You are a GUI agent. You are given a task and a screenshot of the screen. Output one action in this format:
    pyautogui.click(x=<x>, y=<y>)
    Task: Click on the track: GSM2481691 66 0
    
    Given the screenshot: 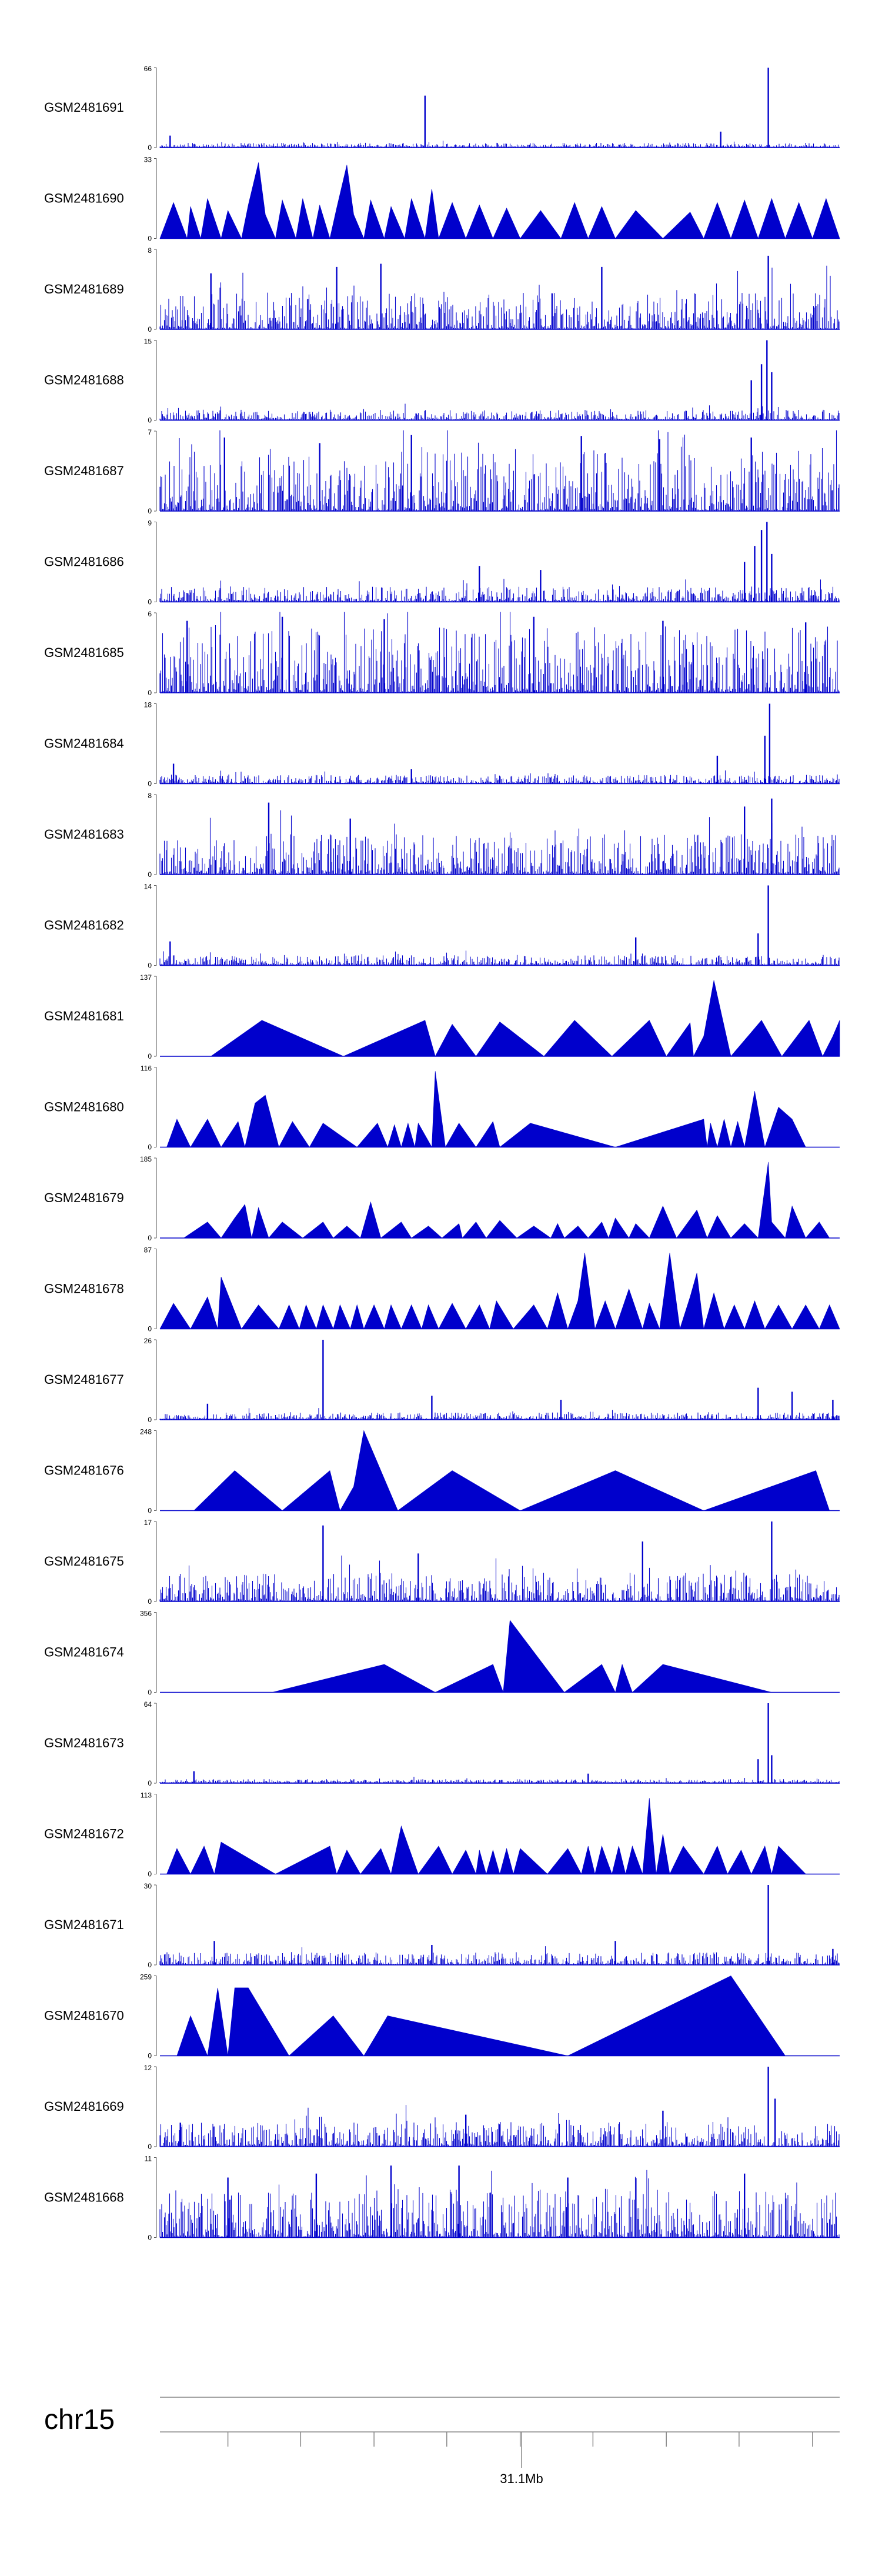 What is the action you would take?
    pyautogui.click(x=442, y=108)
    